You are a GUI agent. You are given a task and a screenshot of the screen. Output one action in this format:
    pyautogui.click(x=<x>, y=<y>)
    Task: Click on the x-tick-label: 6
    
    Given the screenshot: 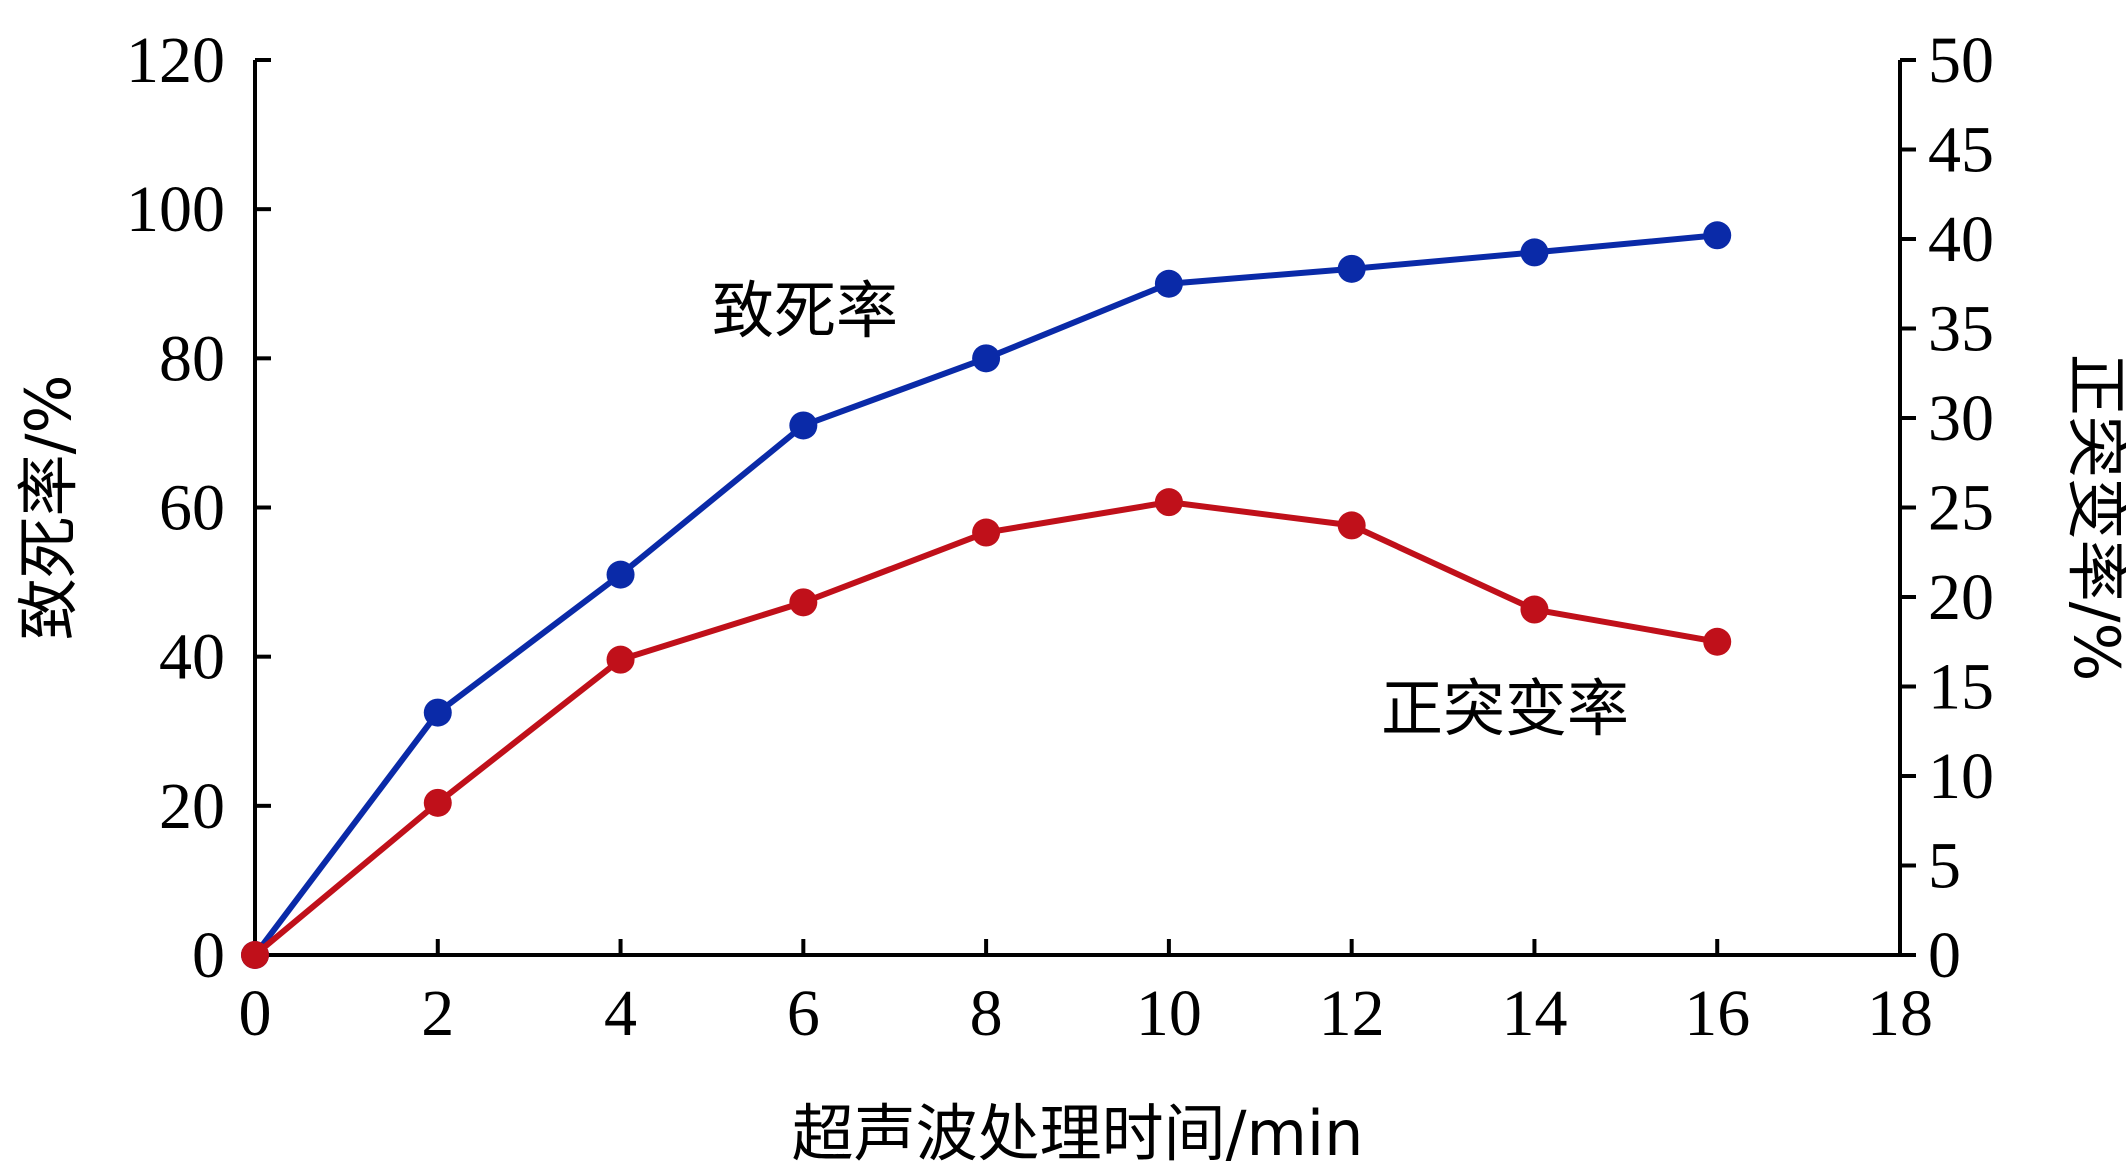 What is the action you would take?
    pyautogui.click(x=803, y=1013)
    